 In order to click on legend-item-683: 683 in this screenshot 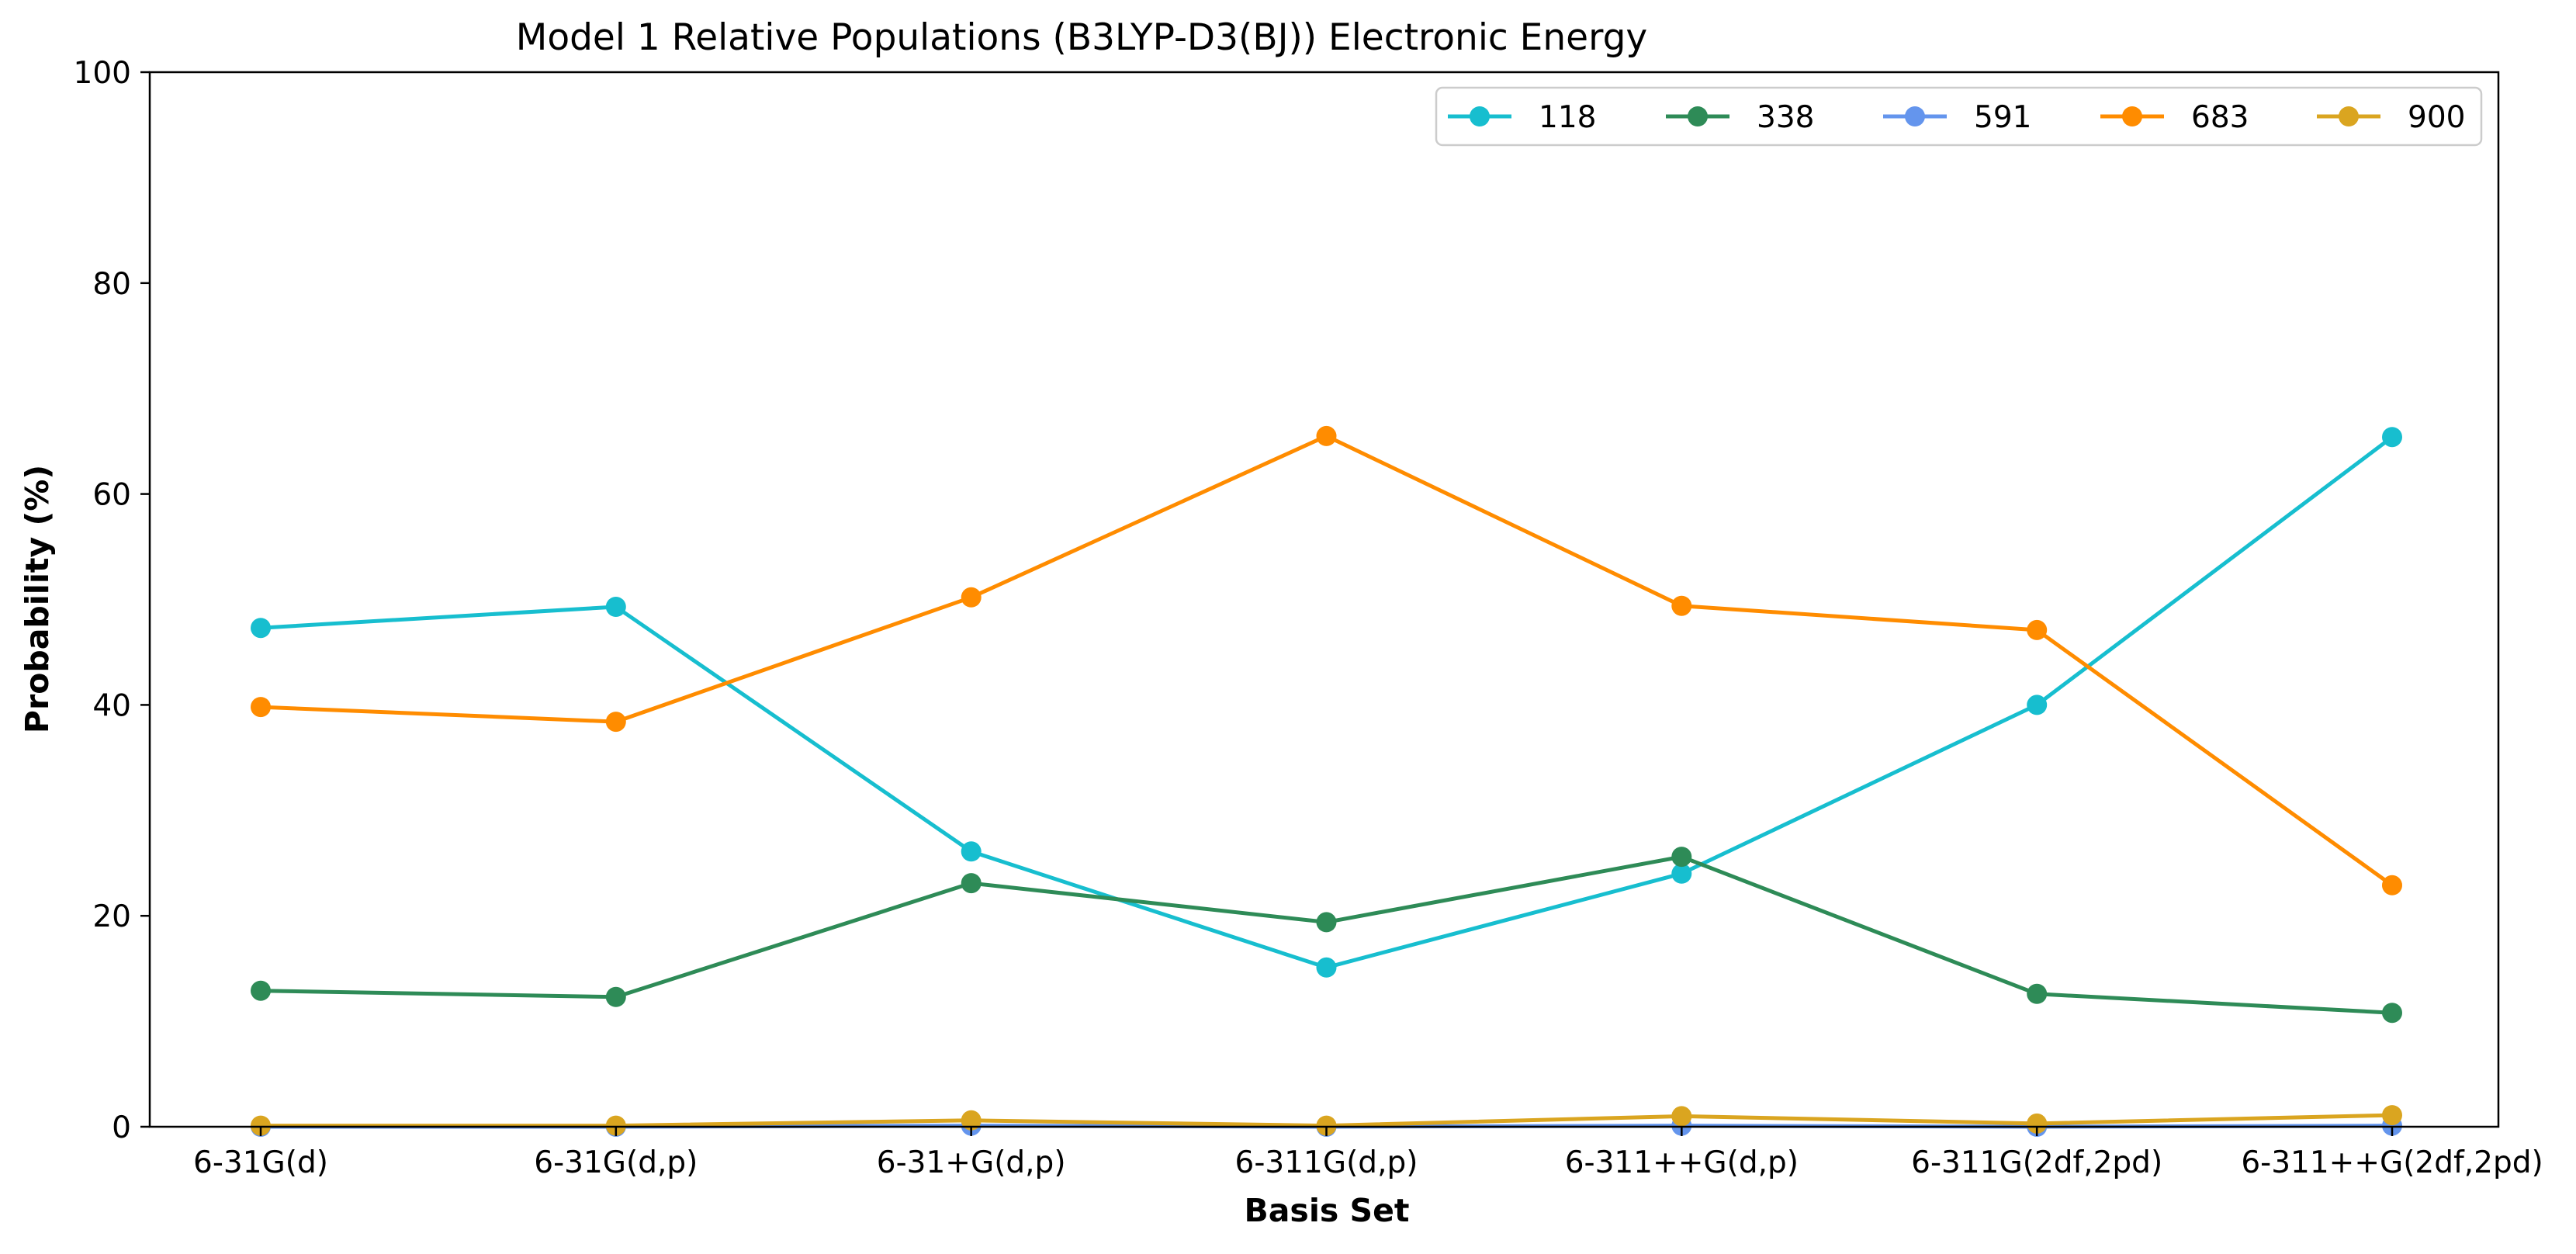, I will do `click(2174, 118)`.